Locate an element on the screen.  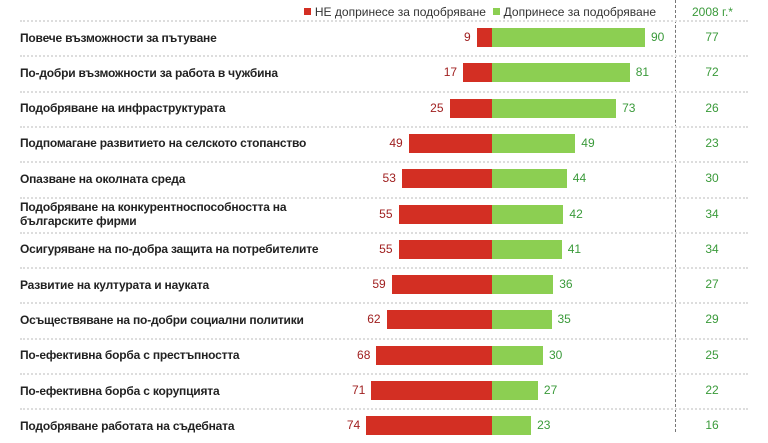
value-not-contributed: 68 is located at coordinates (364, 354).